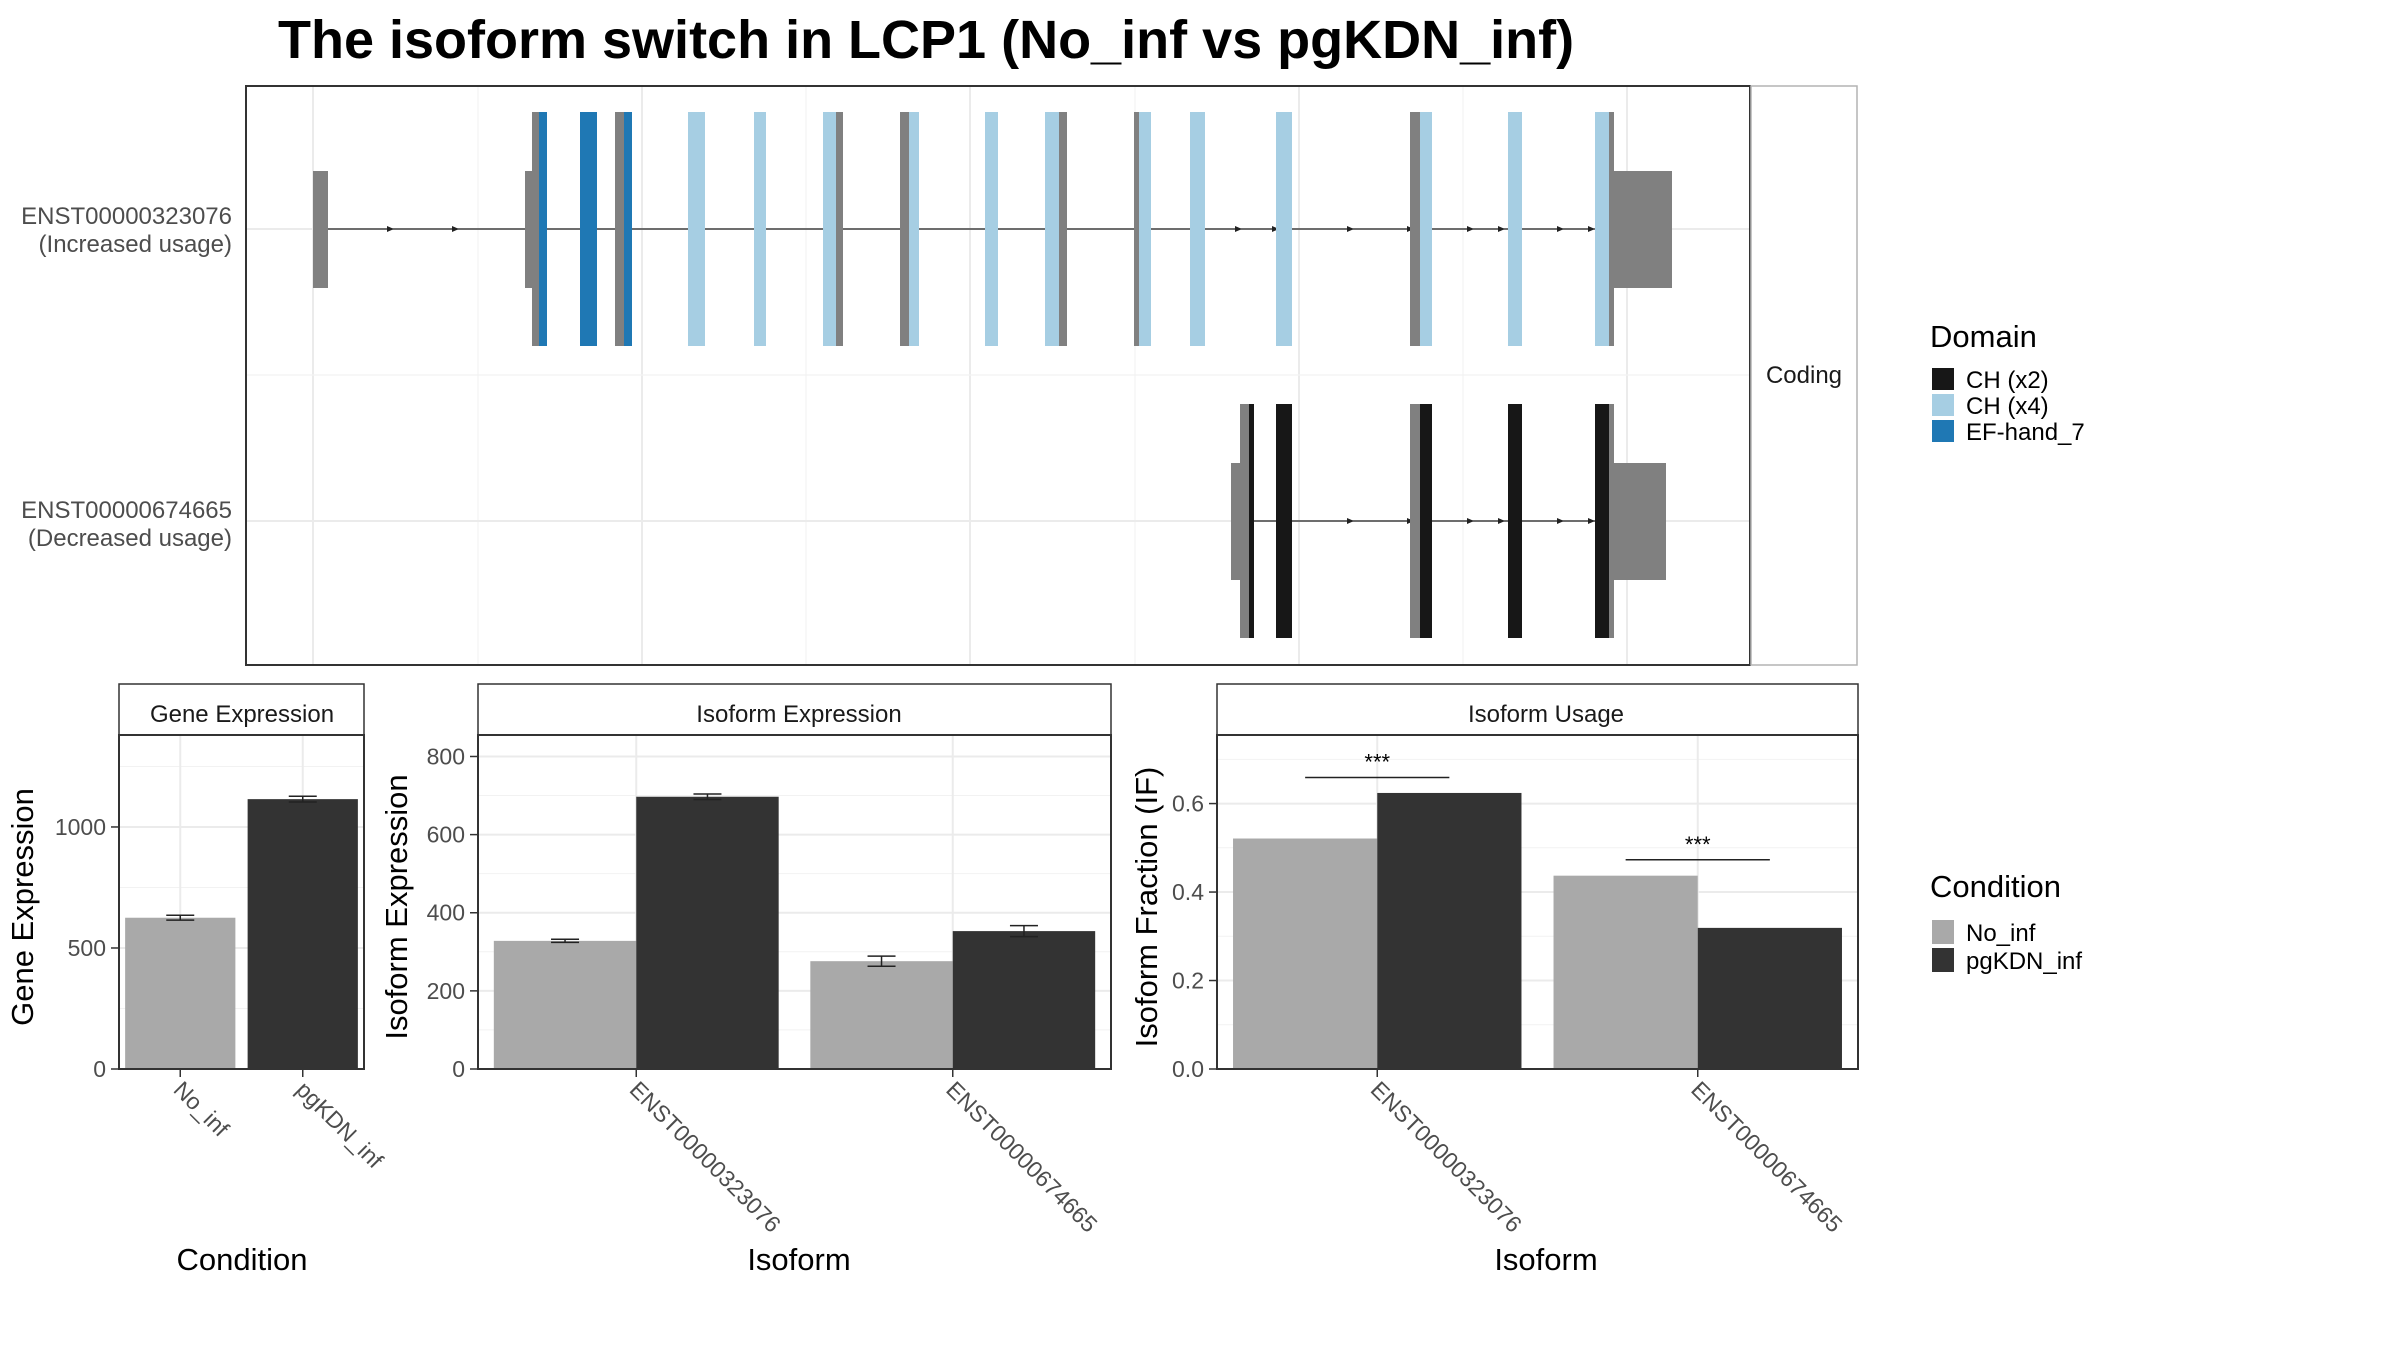 This screenshot has width=2400, height=1350. What do you see at coordinates (180, 993) in the screenshot?
I see `gene-bar-no-inf` at bounding box center [180, 993].